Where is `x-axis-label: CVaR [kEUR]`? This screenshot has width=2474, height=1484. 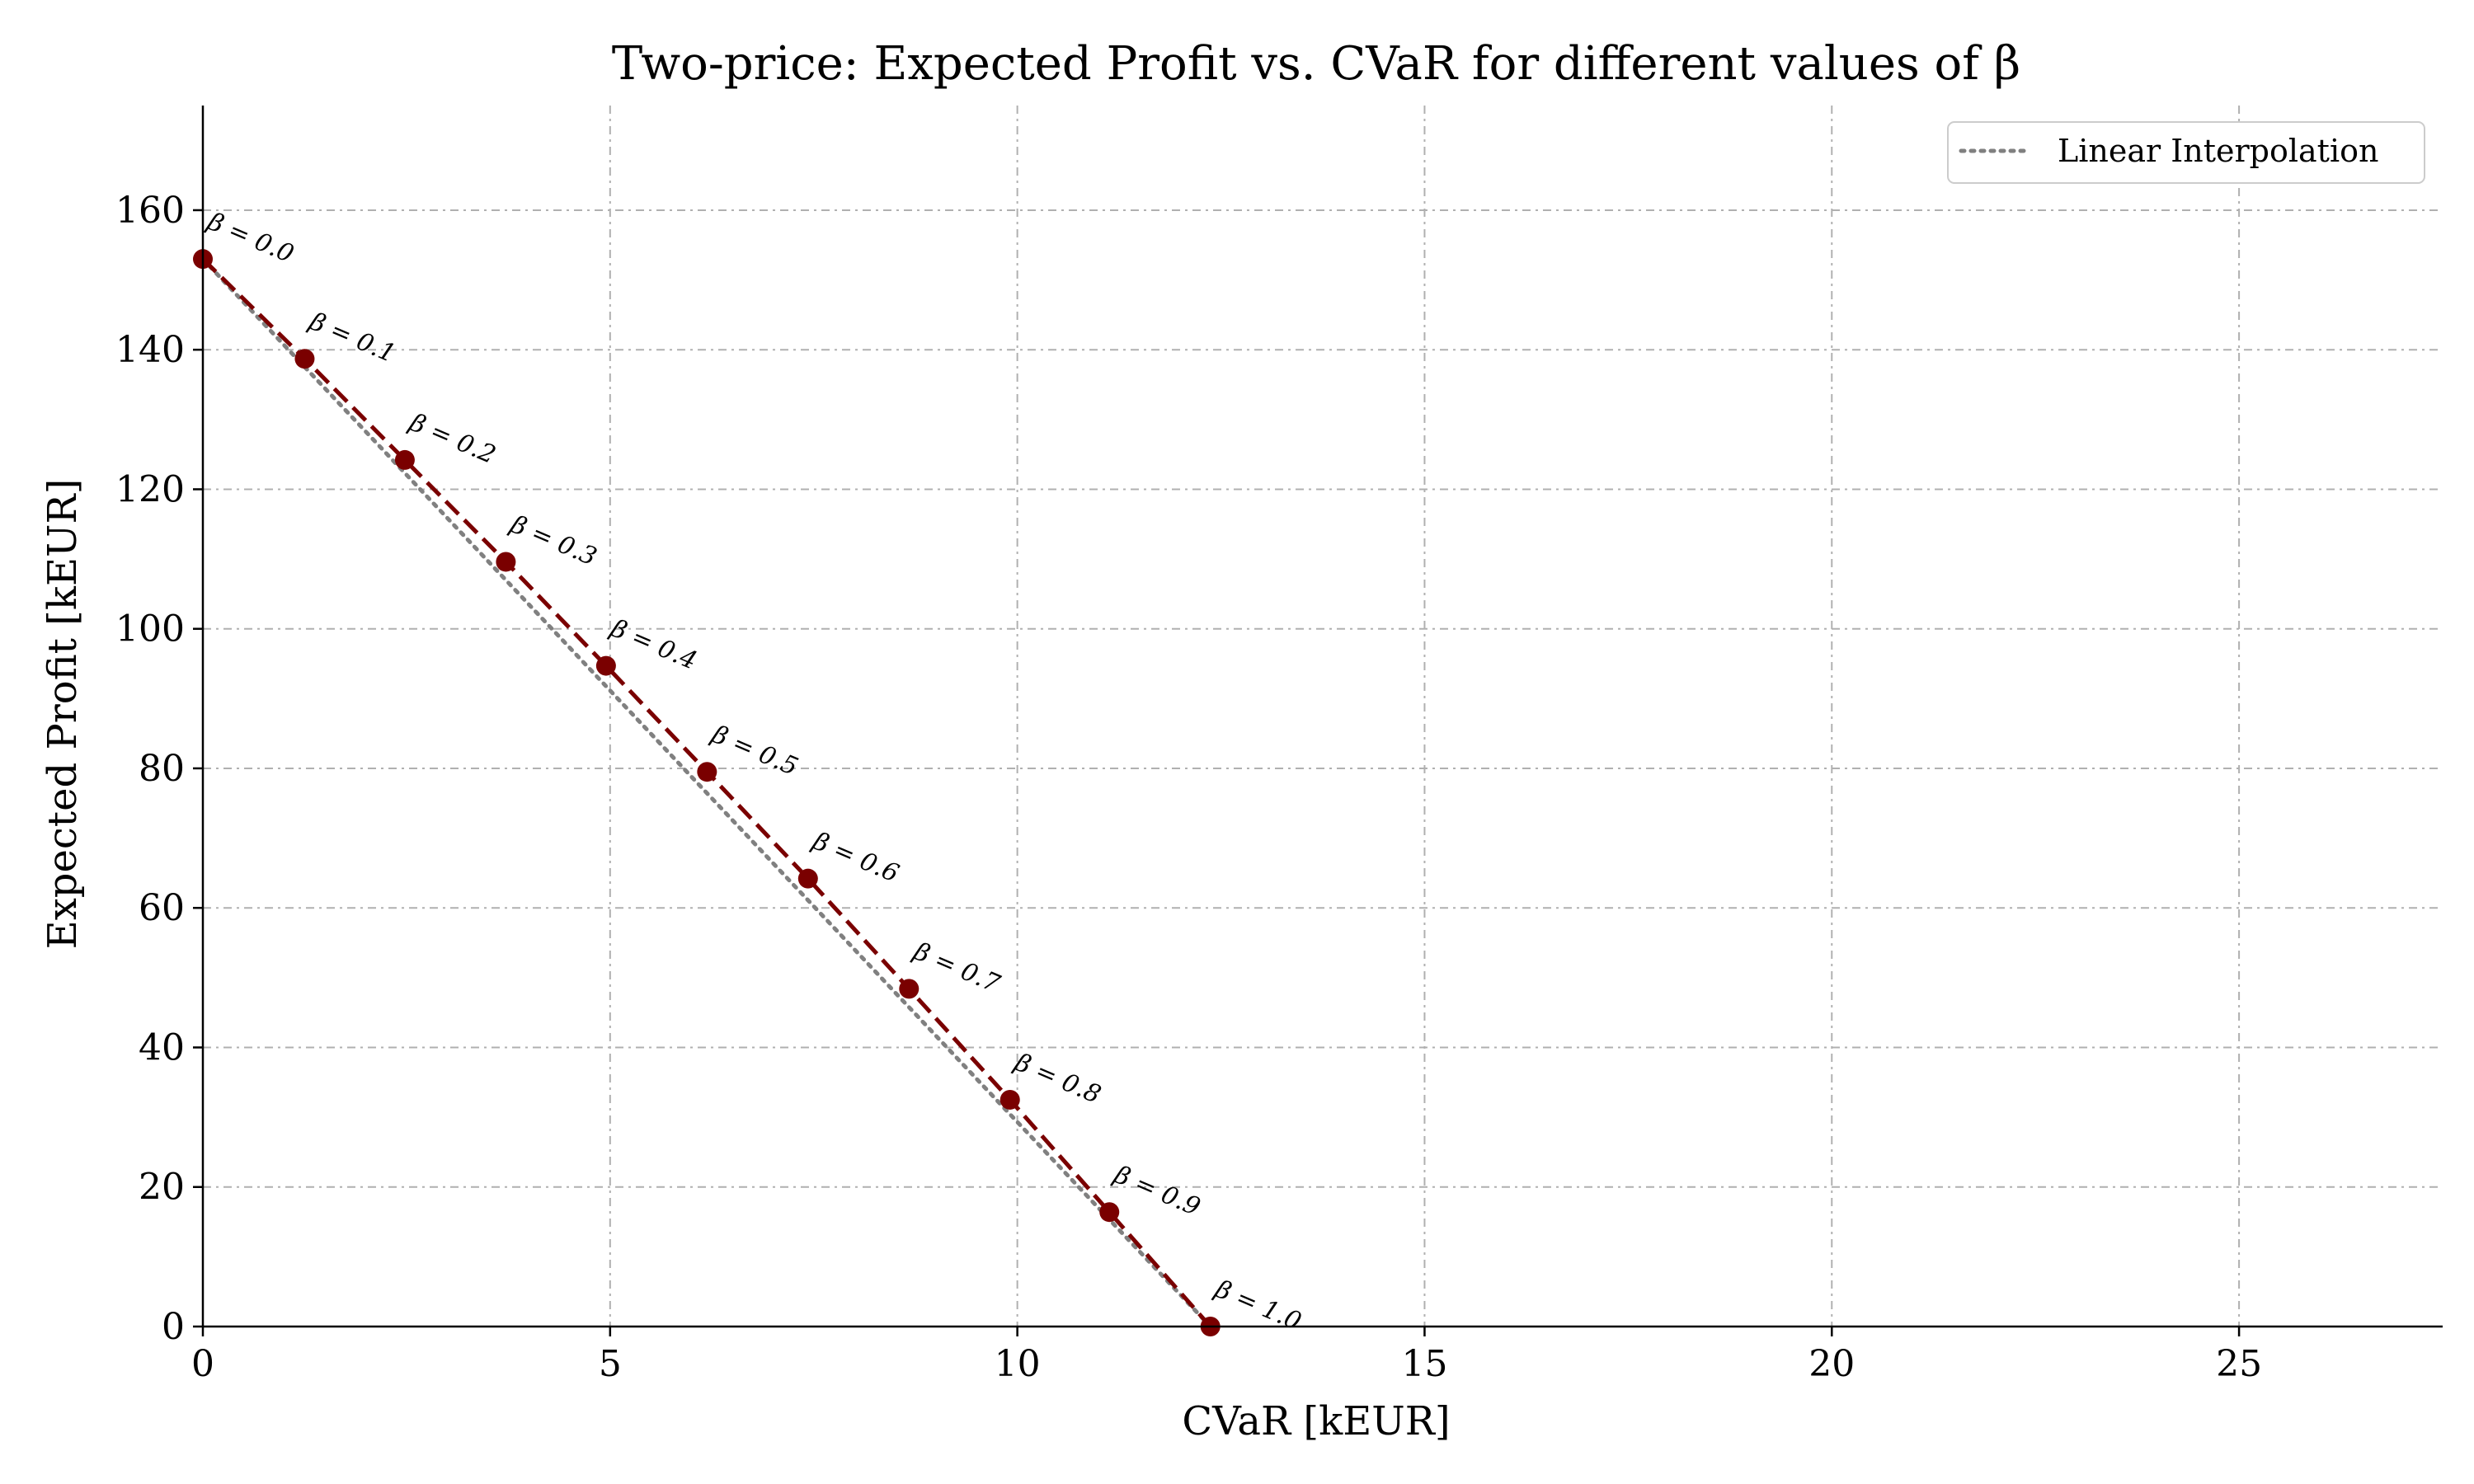
x-axis-label: CVaR [kEUR] is located at coordinates (1316, 1421).